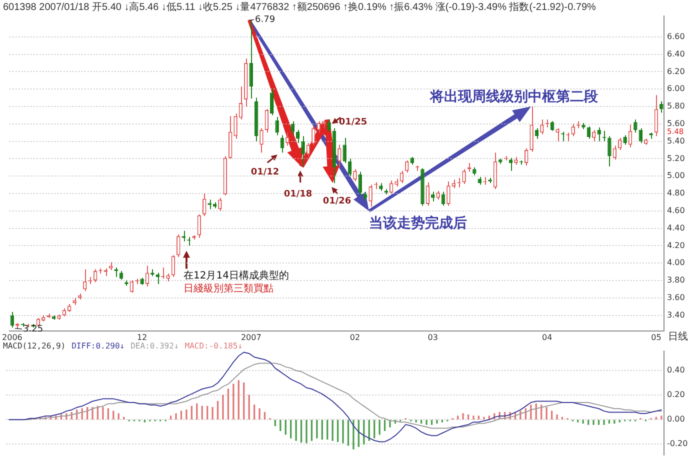 This screenshot has width=692, height=463. What do you see at coordinates (676, 193) in the screenshot?
I see `y-tick-label: 4.80` at bounding box center [676, 193].